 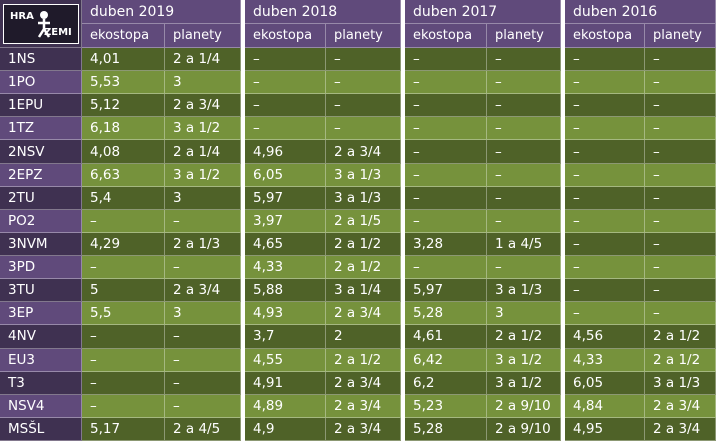 What do you see at coordinates (605, 429) in the screenshot?
I see `table-cell: 4,95` at bounding box center [605, 429].